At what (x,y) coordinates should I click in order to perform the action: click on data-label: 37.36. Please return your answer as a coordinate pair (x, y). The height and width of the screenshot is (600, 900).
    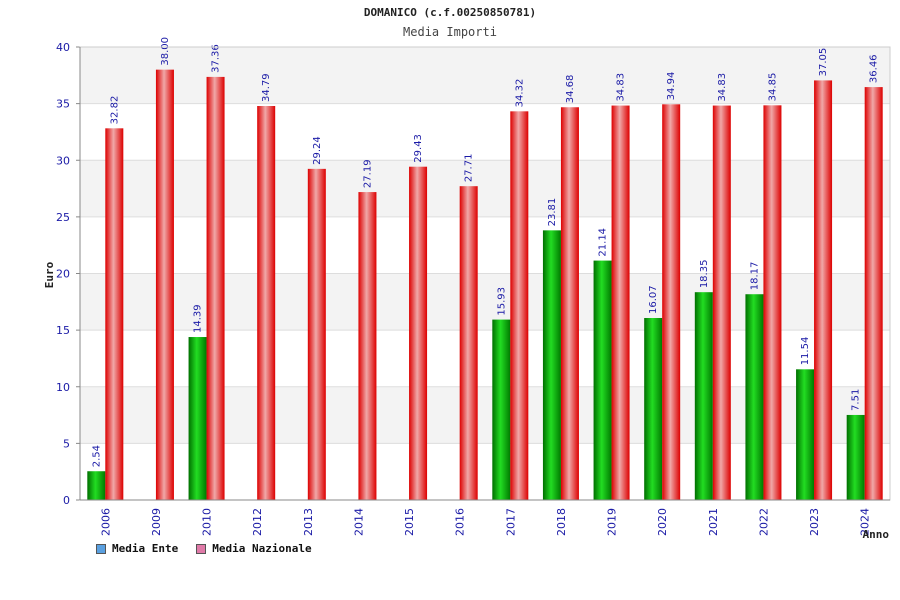
    Looking at the image, I should click on (216, 58).